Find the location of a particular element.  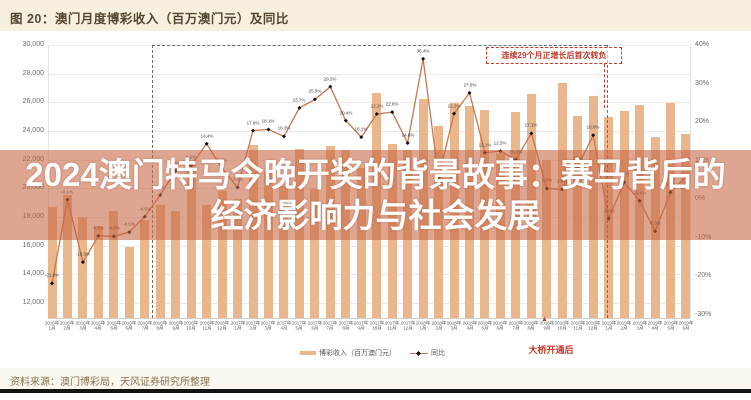

x-axis-tick: 2017年 12月 is located at coordinates (407, 326).